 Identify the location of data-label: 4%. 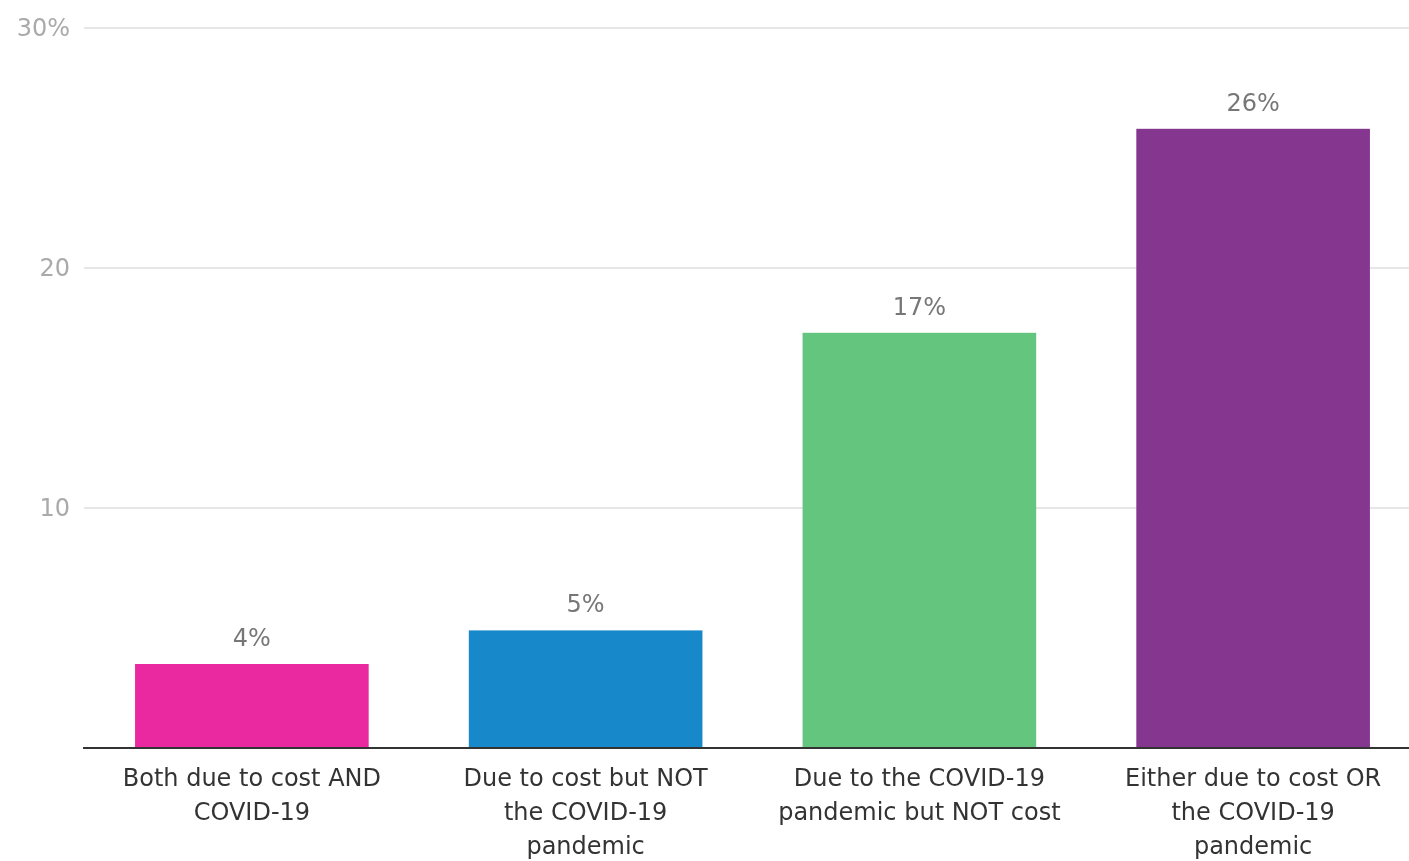
(251, 638).